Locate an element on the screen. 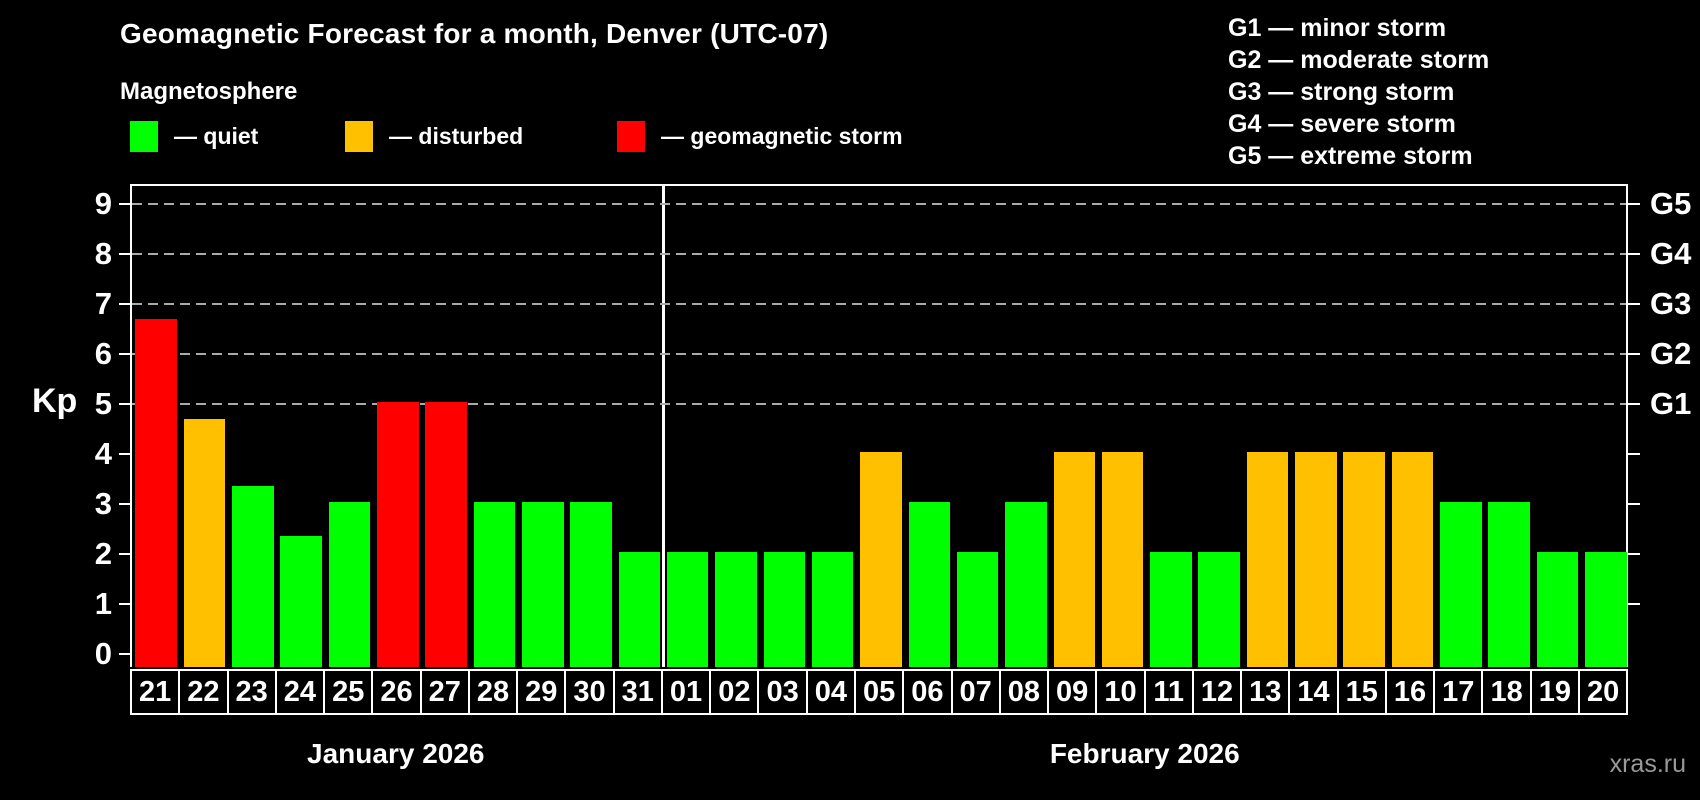 The width and height of the screenshot is (1700, 800). day-label-30: 30 is located at coordinates (589, 692).